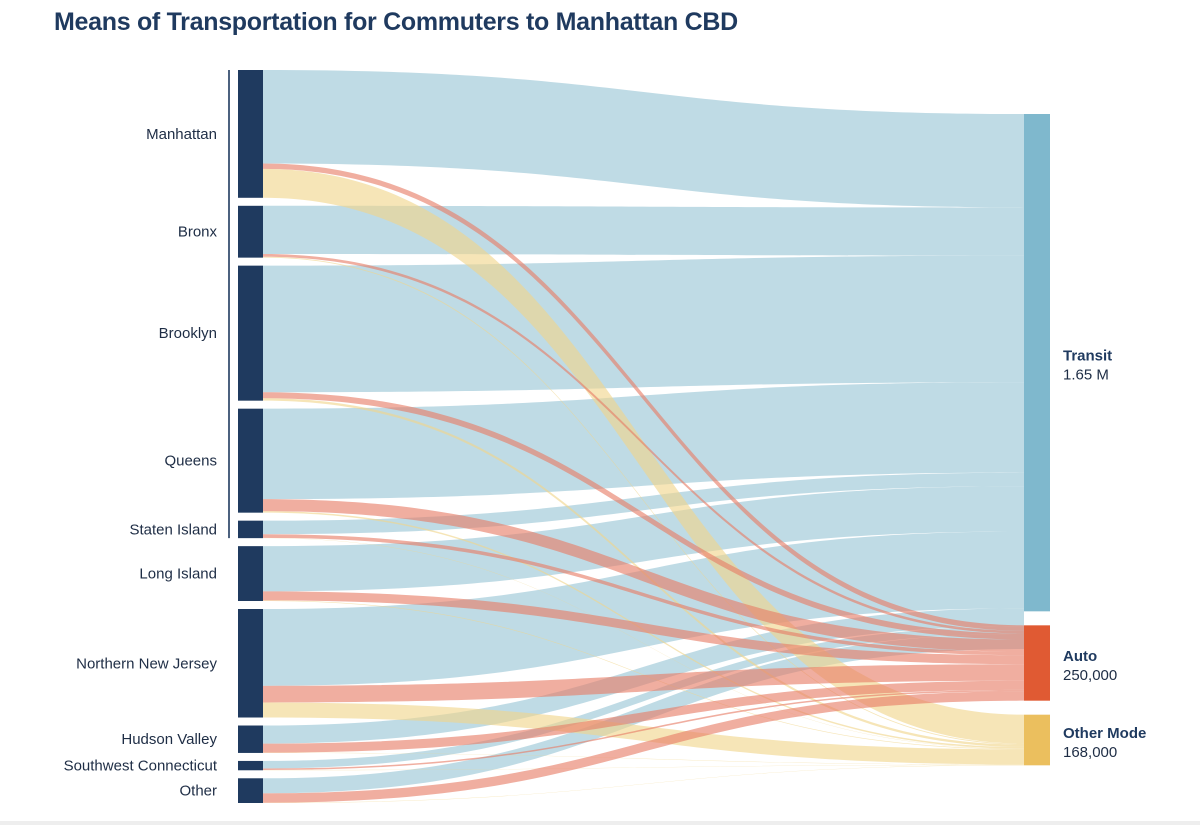  I want to click on link-southwest-connecticut-to-auto, so click(643, 729).